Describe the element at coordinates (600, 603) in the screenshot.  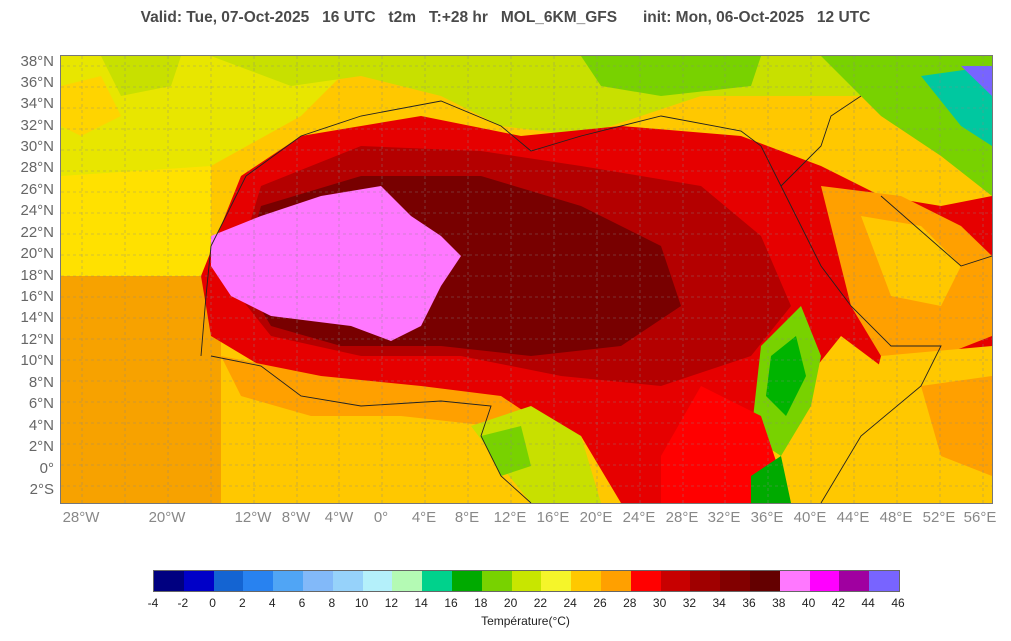
I see `colorbar-tick-label: 26` at that location.